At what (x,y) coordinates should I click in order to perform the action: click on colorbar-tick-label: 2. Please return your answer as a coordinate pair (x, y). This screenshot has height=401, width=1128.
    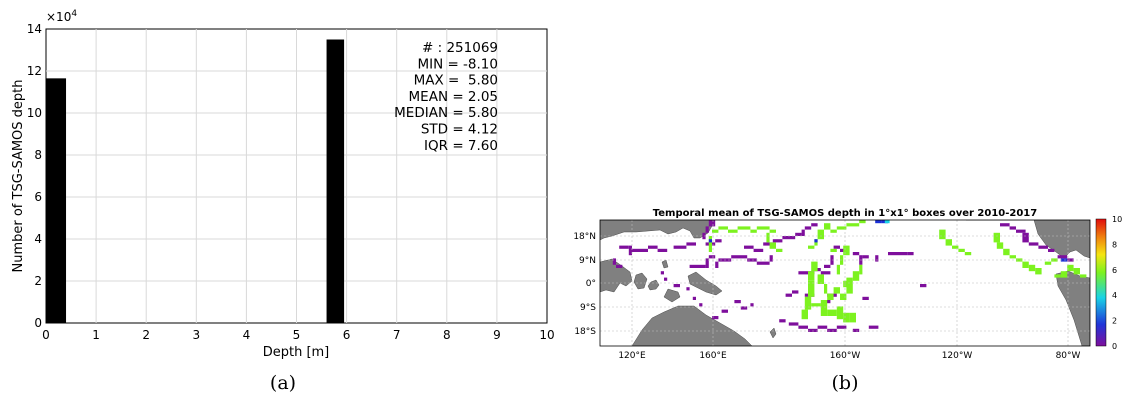
    Looking at the image, I should click on (1114, 321).